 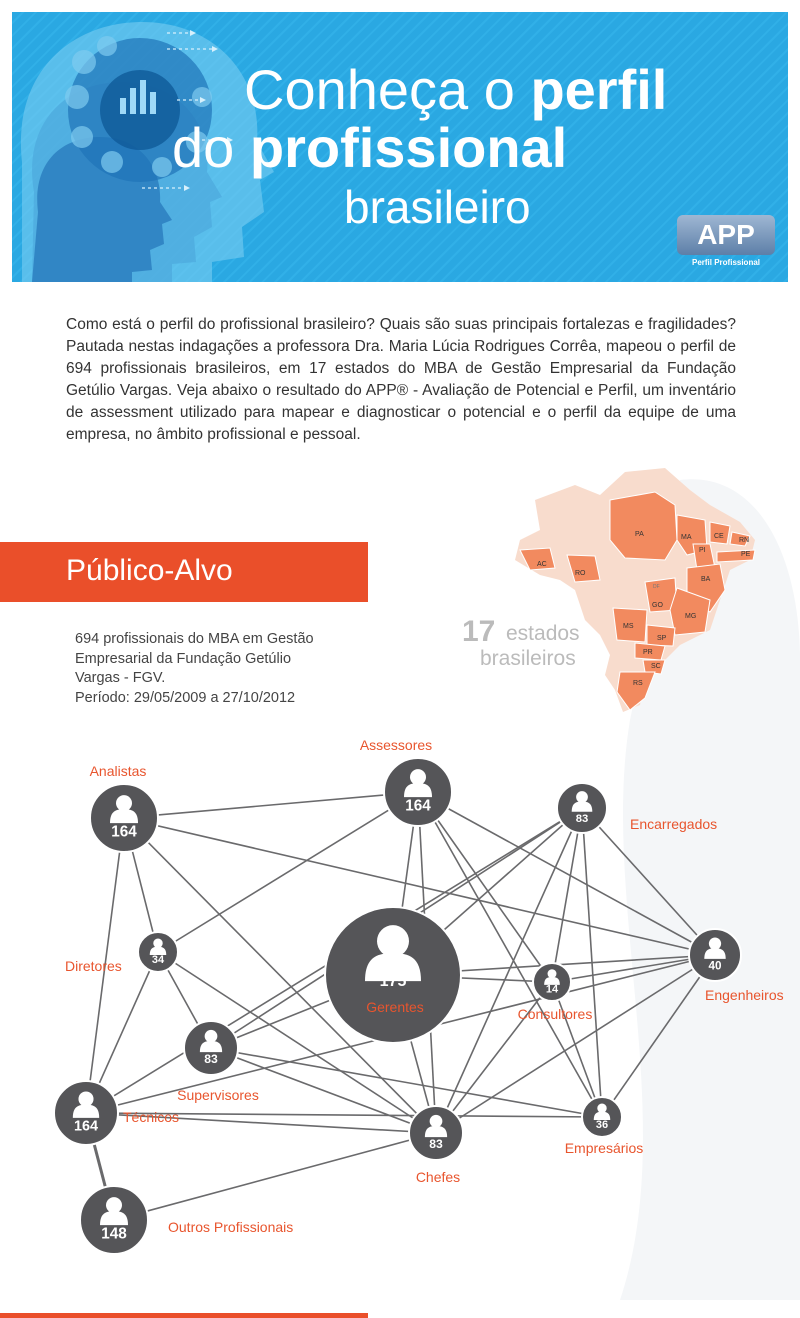 What do you see at coordinates (158, 960) in the screenshot?
I see `node-value: 34` at bounding box center [158, 960].